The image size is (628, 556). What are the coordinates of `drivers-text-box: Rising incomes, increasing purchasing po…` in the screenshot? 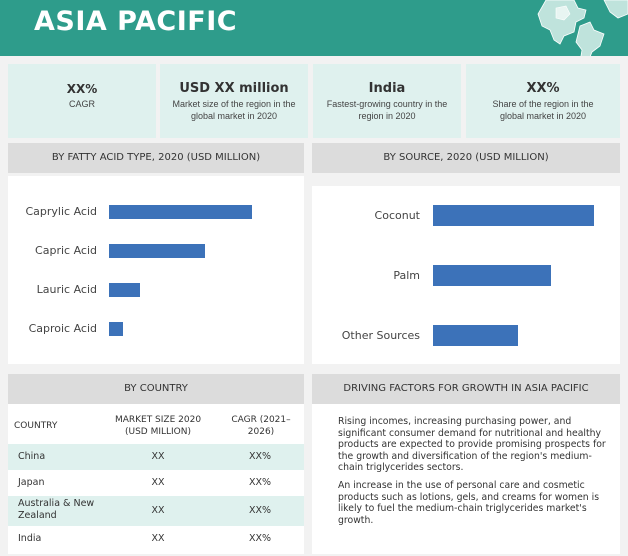 It's located at (466, 479).